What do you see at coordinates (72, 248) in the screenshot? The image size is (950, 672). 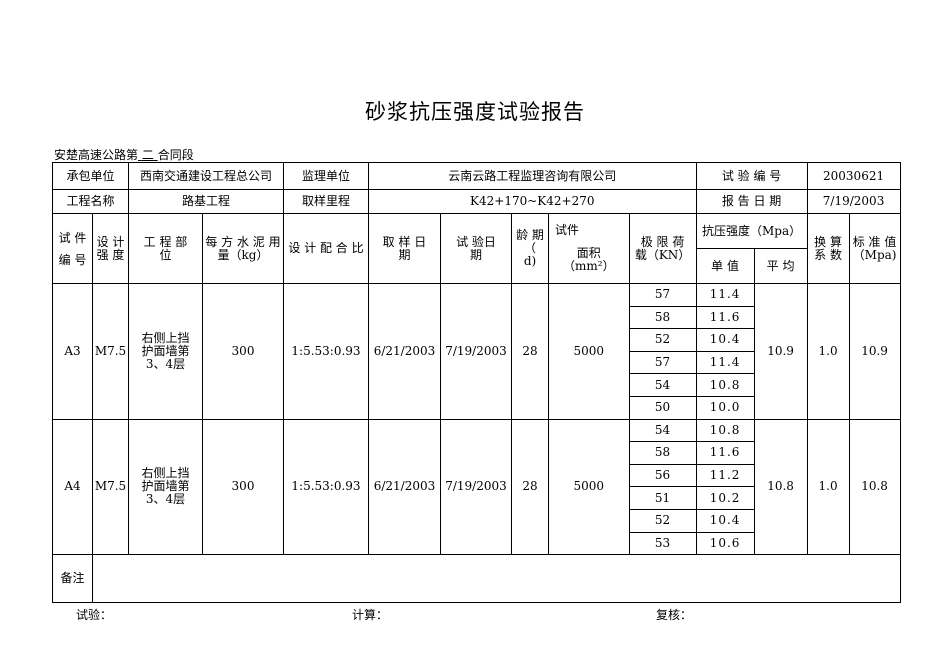 I see `header-specimen-no: 试 件 编 号` at bounding box center [72, 248].